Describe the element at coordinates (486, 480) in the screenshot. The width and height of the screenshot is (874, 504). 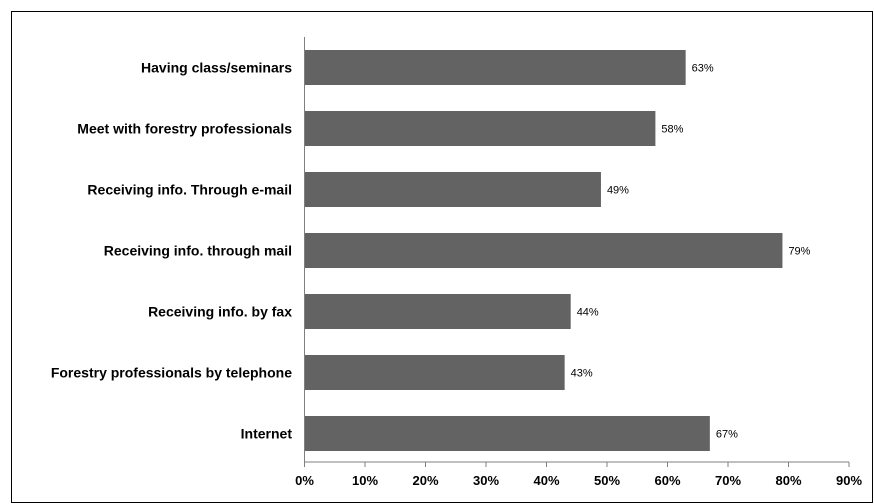
I see `x-tick-label: 30%` at that location.